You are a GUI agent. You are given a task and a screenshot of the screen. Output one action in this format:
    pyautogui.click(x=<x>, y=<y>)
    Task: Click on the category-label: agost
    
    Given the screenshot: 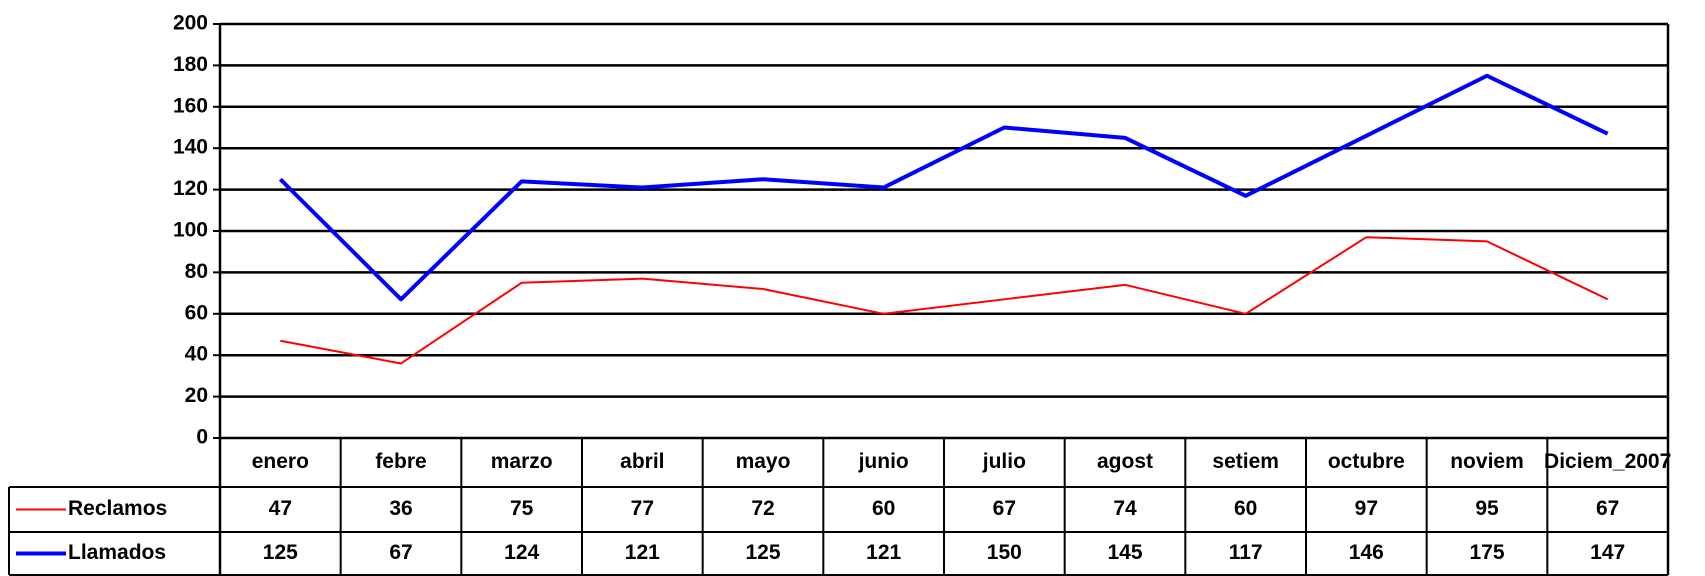 What is the action you would take?
    pyautogui.click(x=1125, y=461)
    